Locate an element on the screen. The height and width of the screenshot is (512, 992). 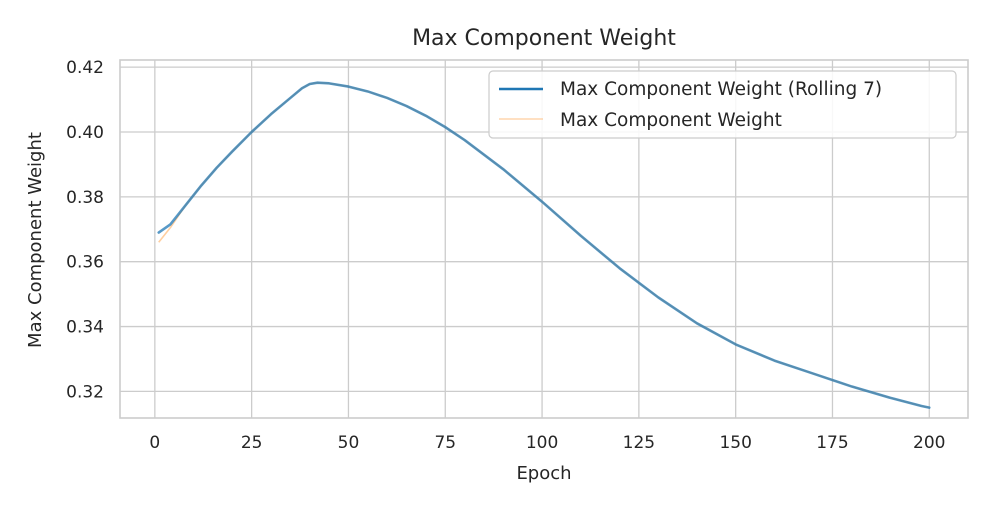
legend-box is located at coordinates (722, 104).